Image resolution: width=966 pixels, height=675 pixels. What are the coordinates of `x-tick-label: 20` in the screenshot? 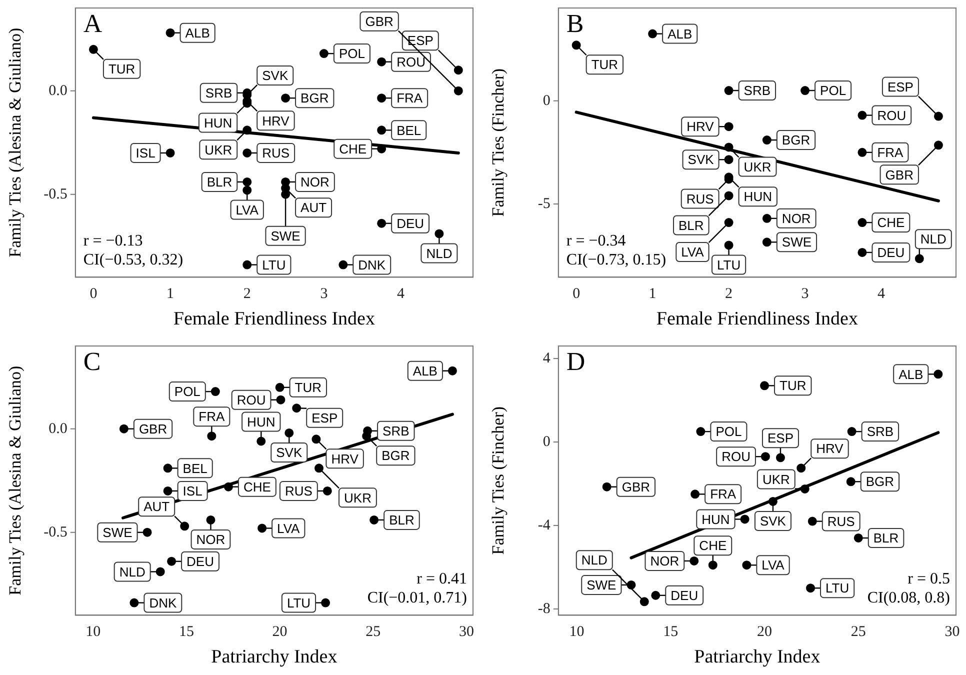 It's located at (280, 632).